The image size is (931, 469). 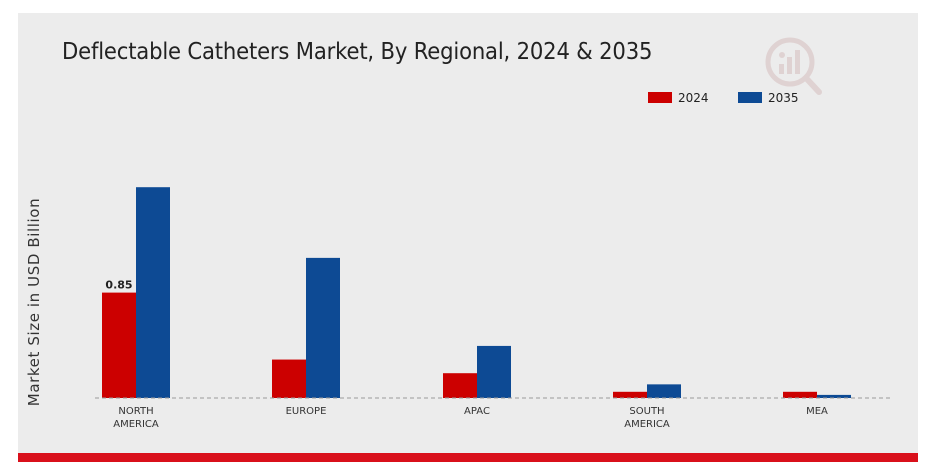 I want to click on legend-swatch-2035, so click(x=750, y=97).